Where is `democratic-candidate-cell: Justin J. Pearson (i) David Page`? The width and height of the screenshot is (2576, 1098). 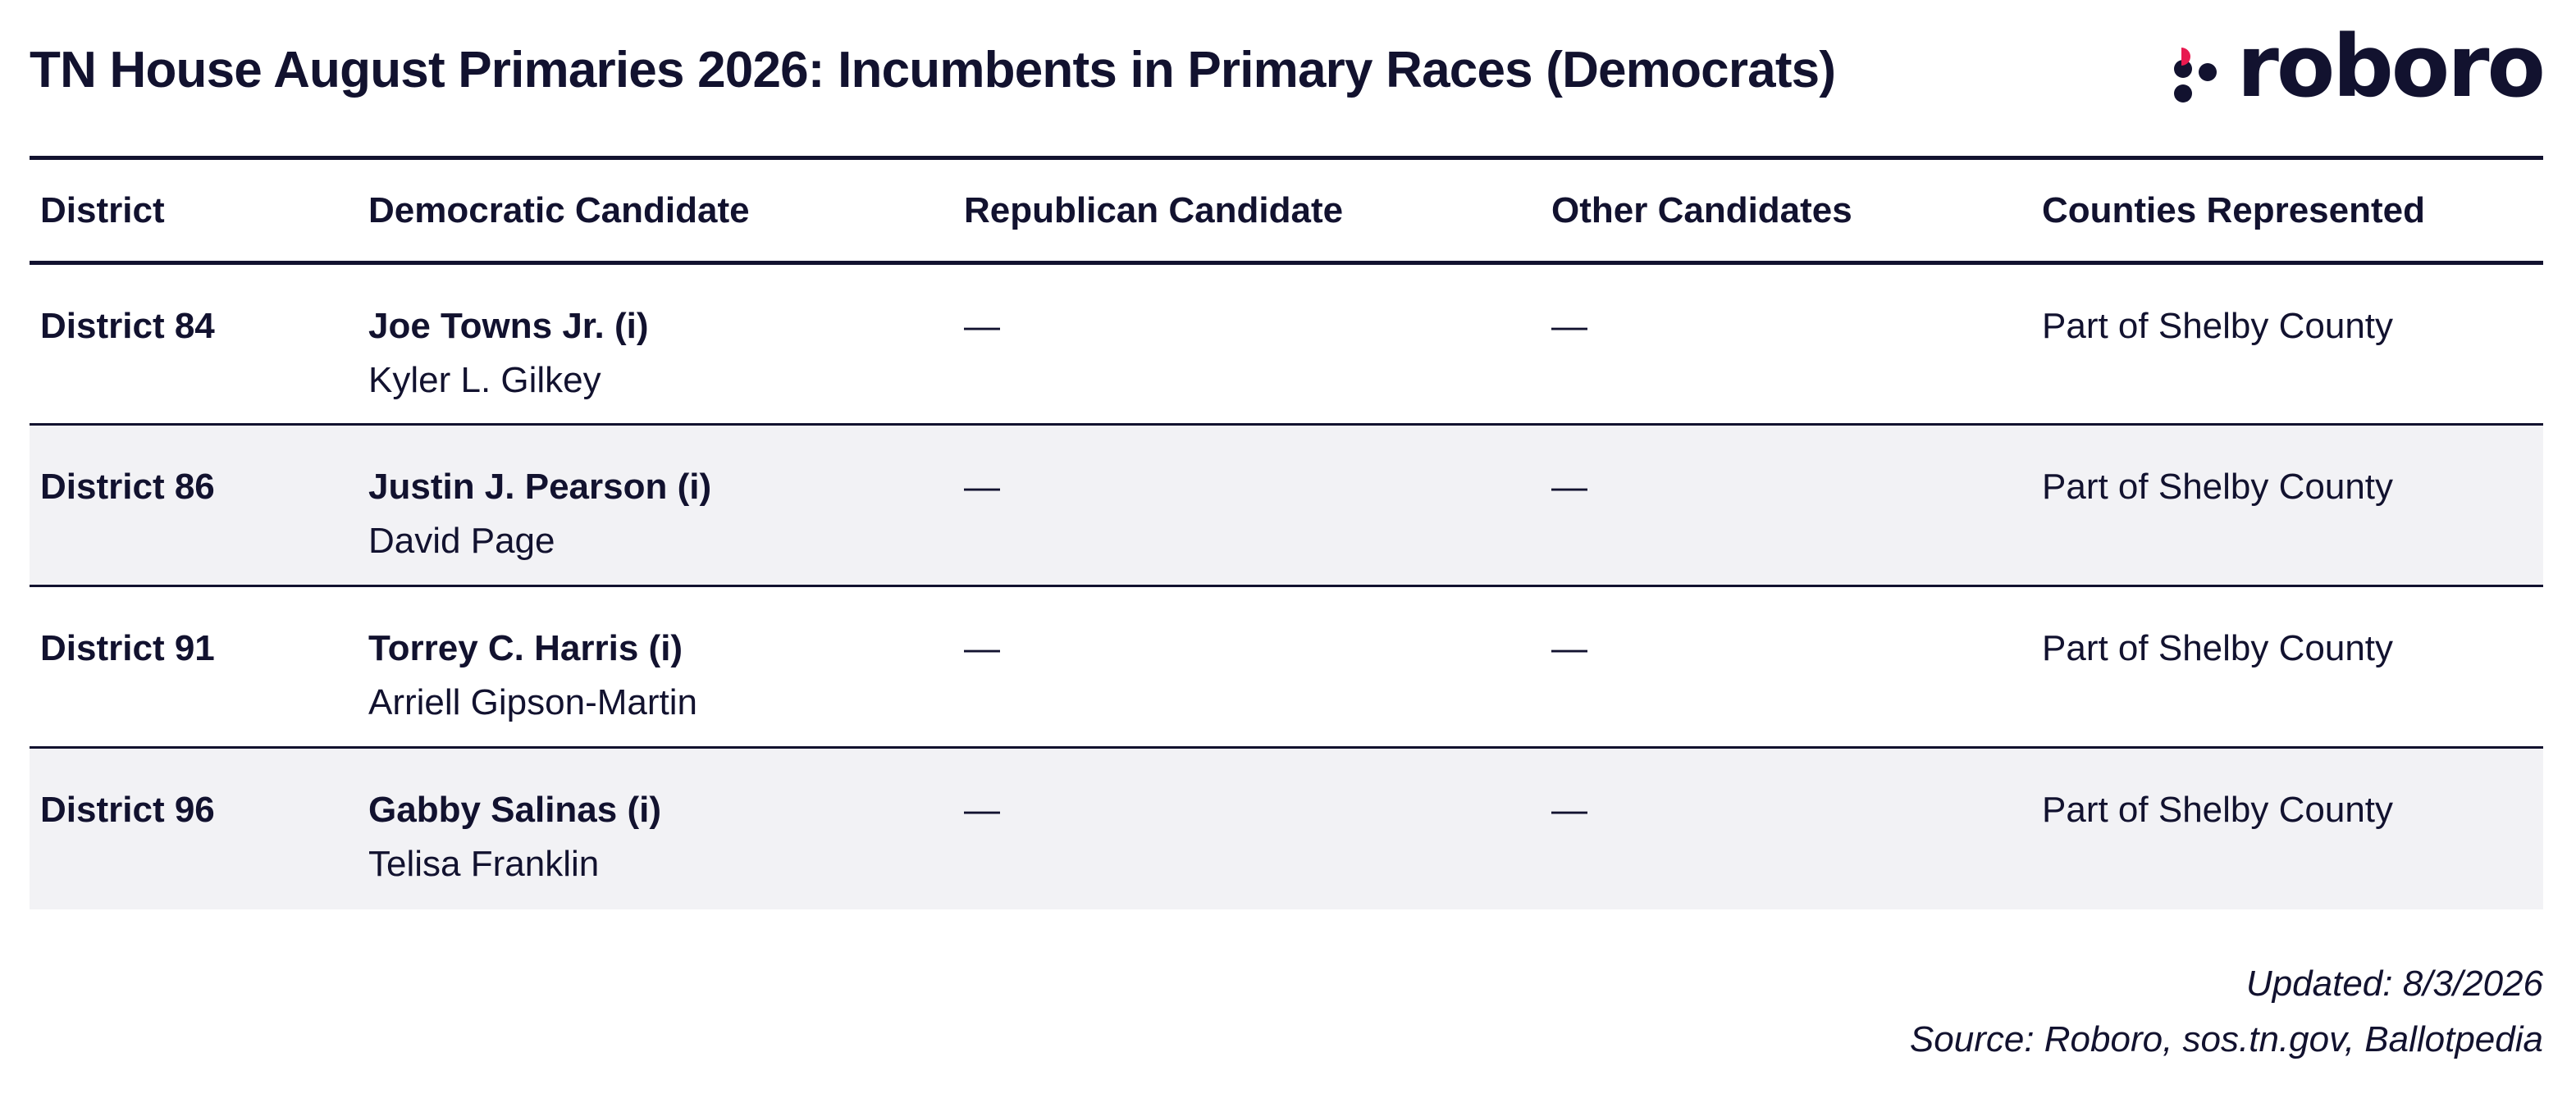 democratic-candidate-cell: Justin J. Pearson (i) David Page is located at coordinates (656, 505).